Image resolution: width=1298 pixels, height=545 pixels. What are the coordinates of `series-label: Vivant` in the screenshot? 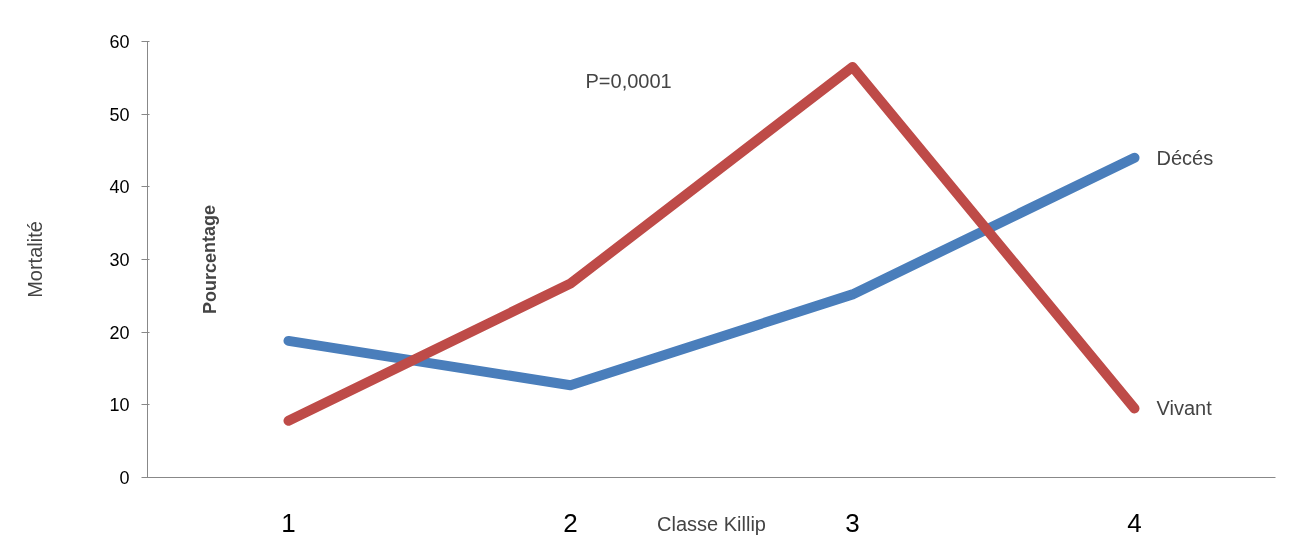 It's located at (1184, 408).